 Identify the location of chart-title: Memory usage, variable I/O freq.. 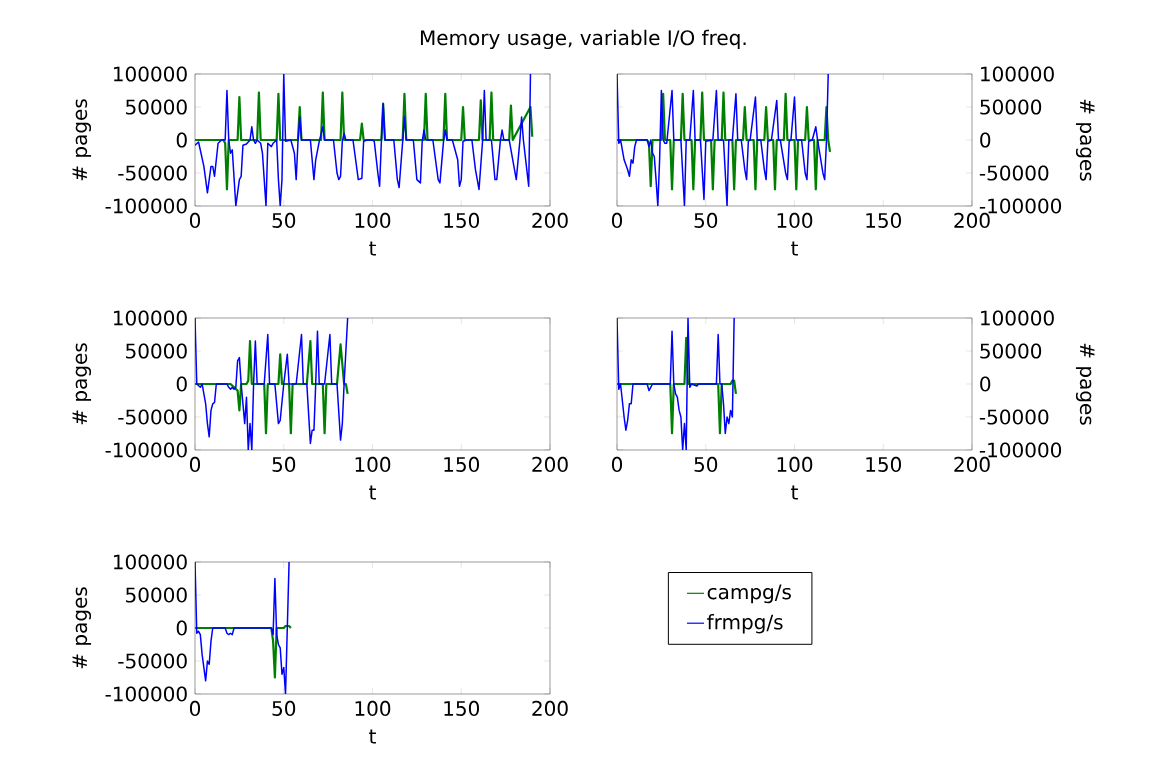
(583, 39).